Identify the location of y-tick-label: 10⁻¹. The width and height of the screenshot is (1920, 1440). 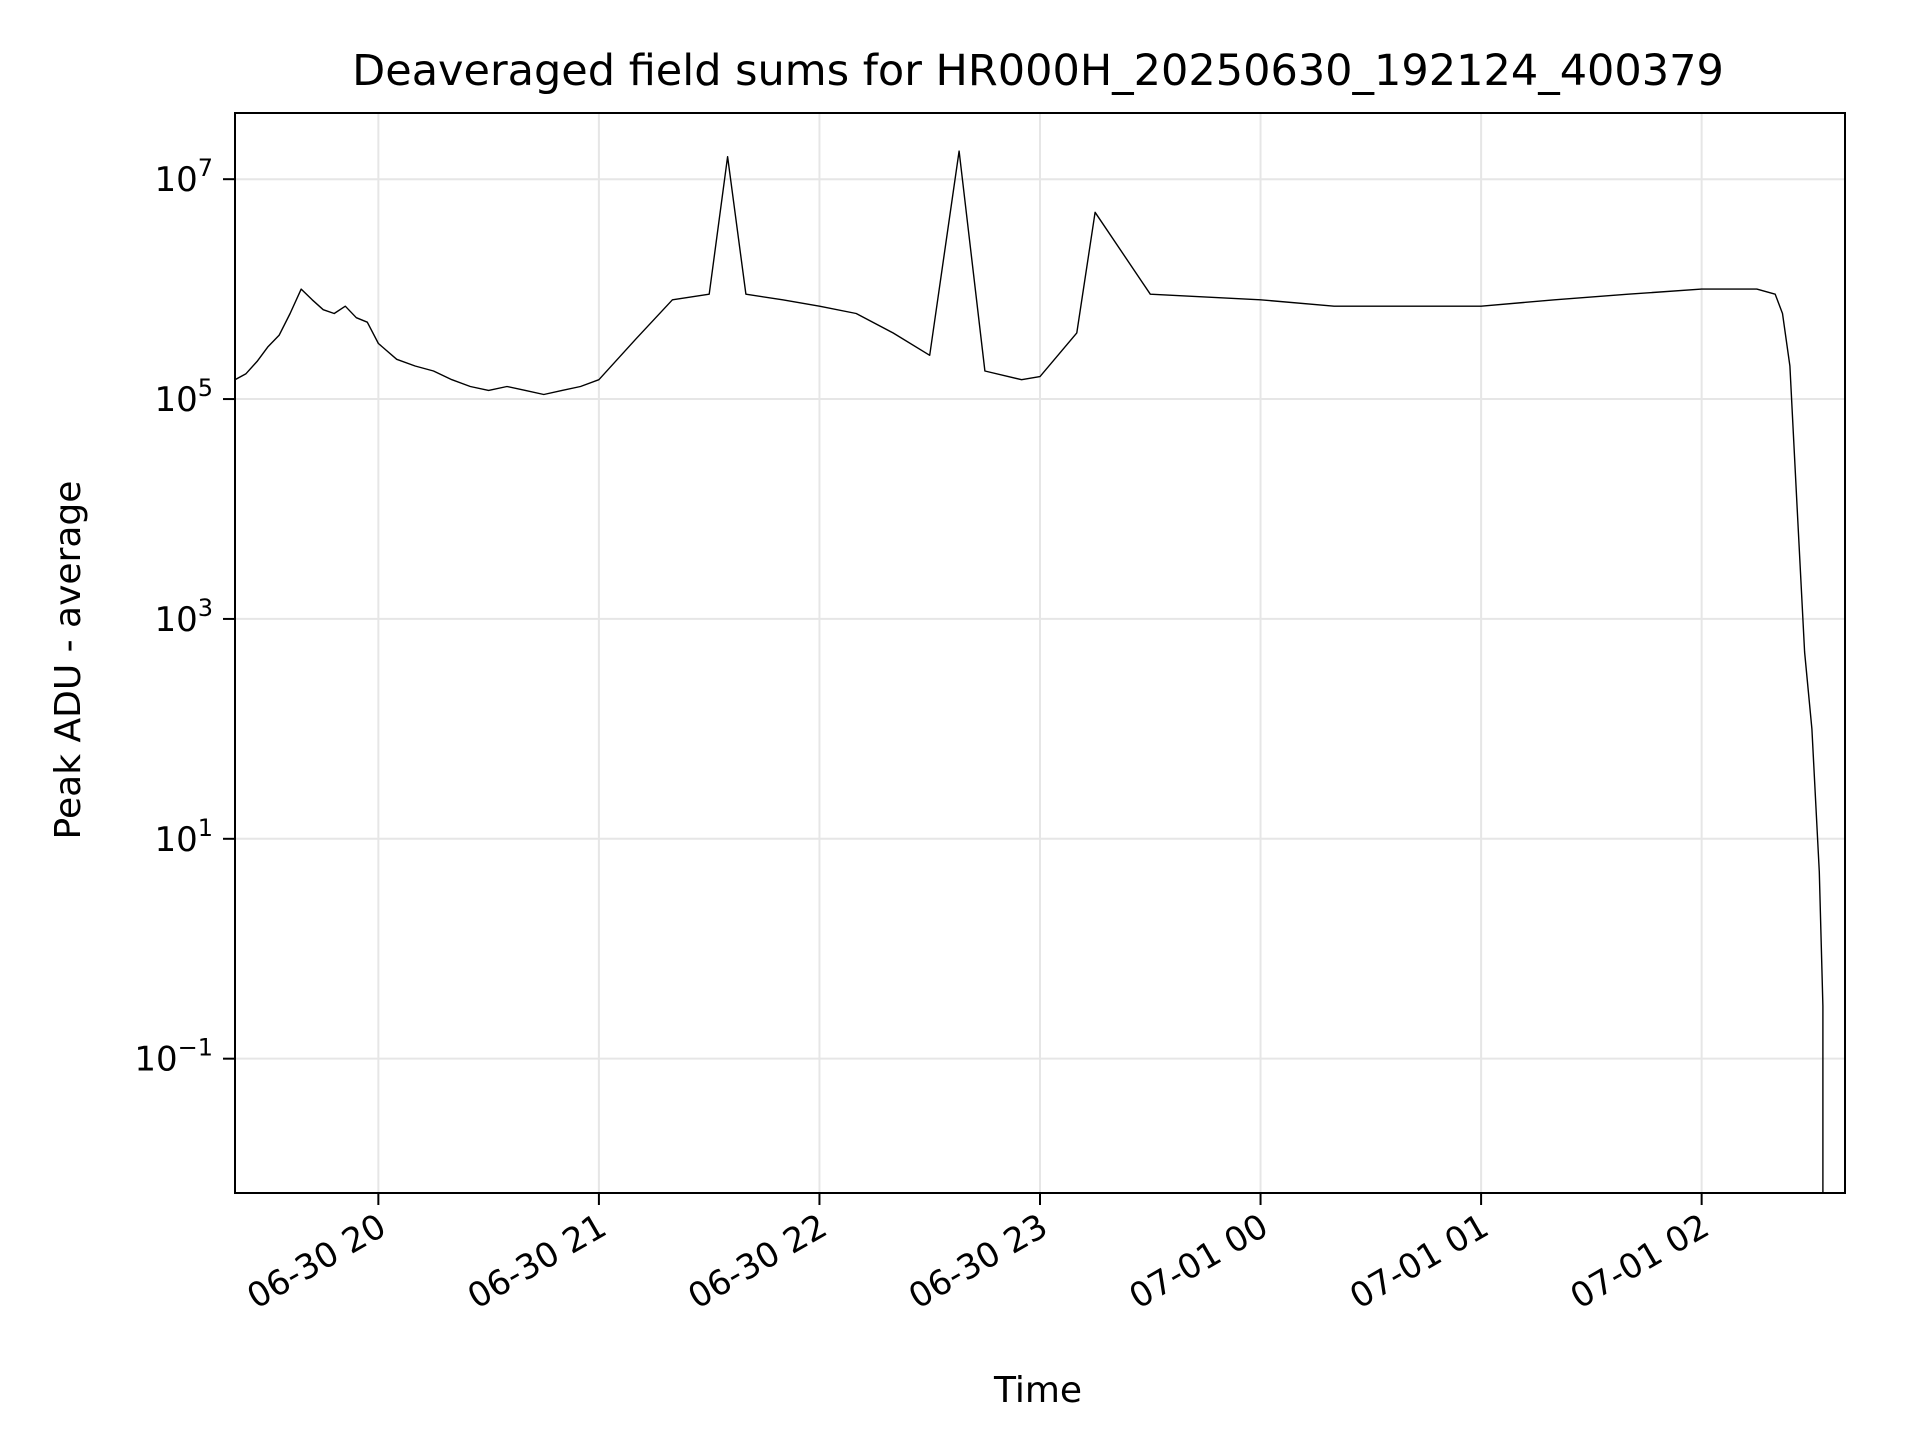
(173, 1057).